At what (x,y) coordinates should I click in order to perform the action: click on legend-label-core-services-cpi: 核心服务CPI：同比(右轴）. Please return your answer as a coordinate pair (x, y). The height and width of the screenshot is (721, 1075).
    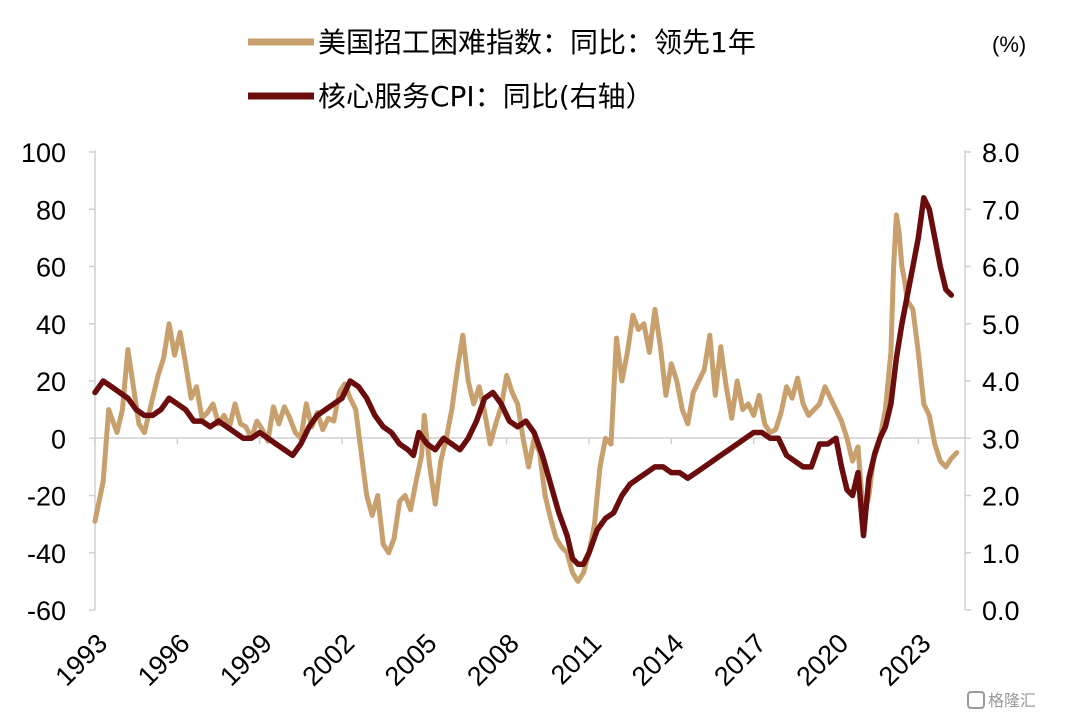
    Looking at the image, I should click on (486, 96).